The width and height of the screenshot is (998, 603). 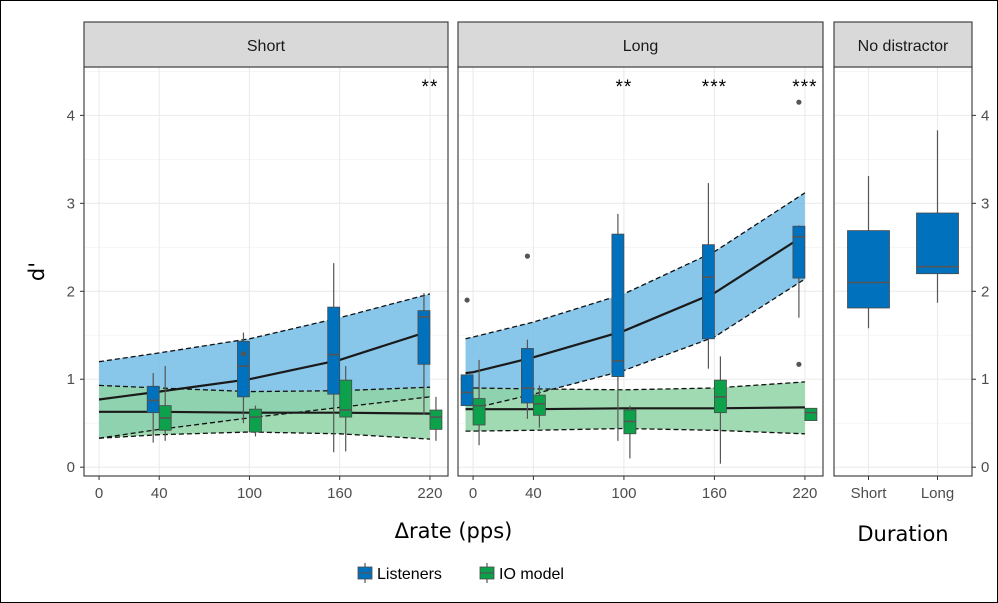 I want to click on strip-label: Long, so click(x=641, y=46).